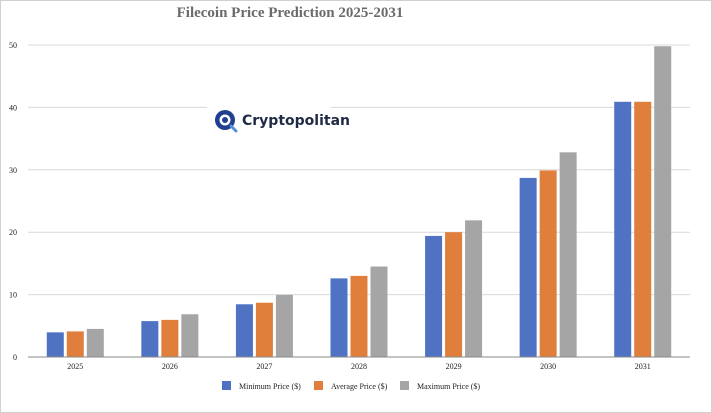 This screenshot has width=712, height=413. Describe the element at coordinates (13, 107) in the screenshot. I see `y-tick-label: 40` at that location.